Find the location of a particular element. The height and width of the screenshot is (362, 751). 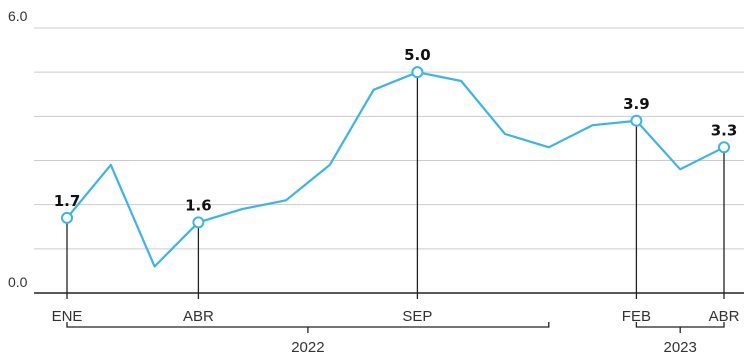

y-axis-ticks: 6.0 0.0 is located at coordinates (18, 149).